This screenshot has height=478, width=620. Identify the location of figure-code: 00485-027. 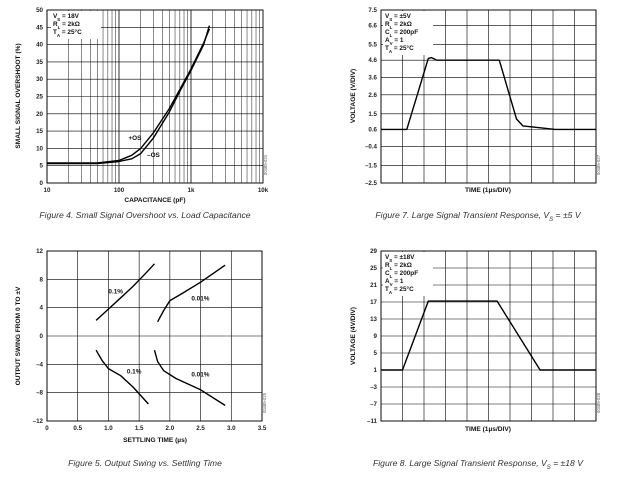
(598, 164).